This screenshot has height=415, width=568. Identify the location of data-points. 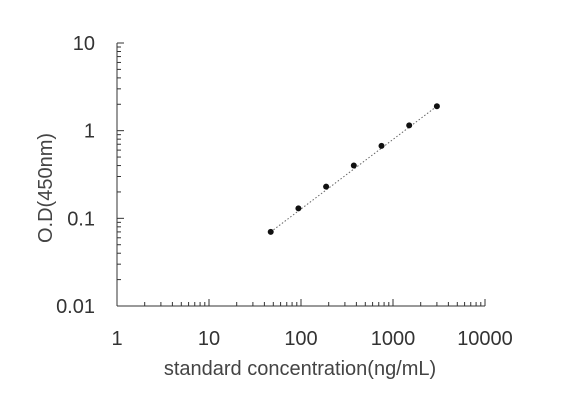
(353, 169).